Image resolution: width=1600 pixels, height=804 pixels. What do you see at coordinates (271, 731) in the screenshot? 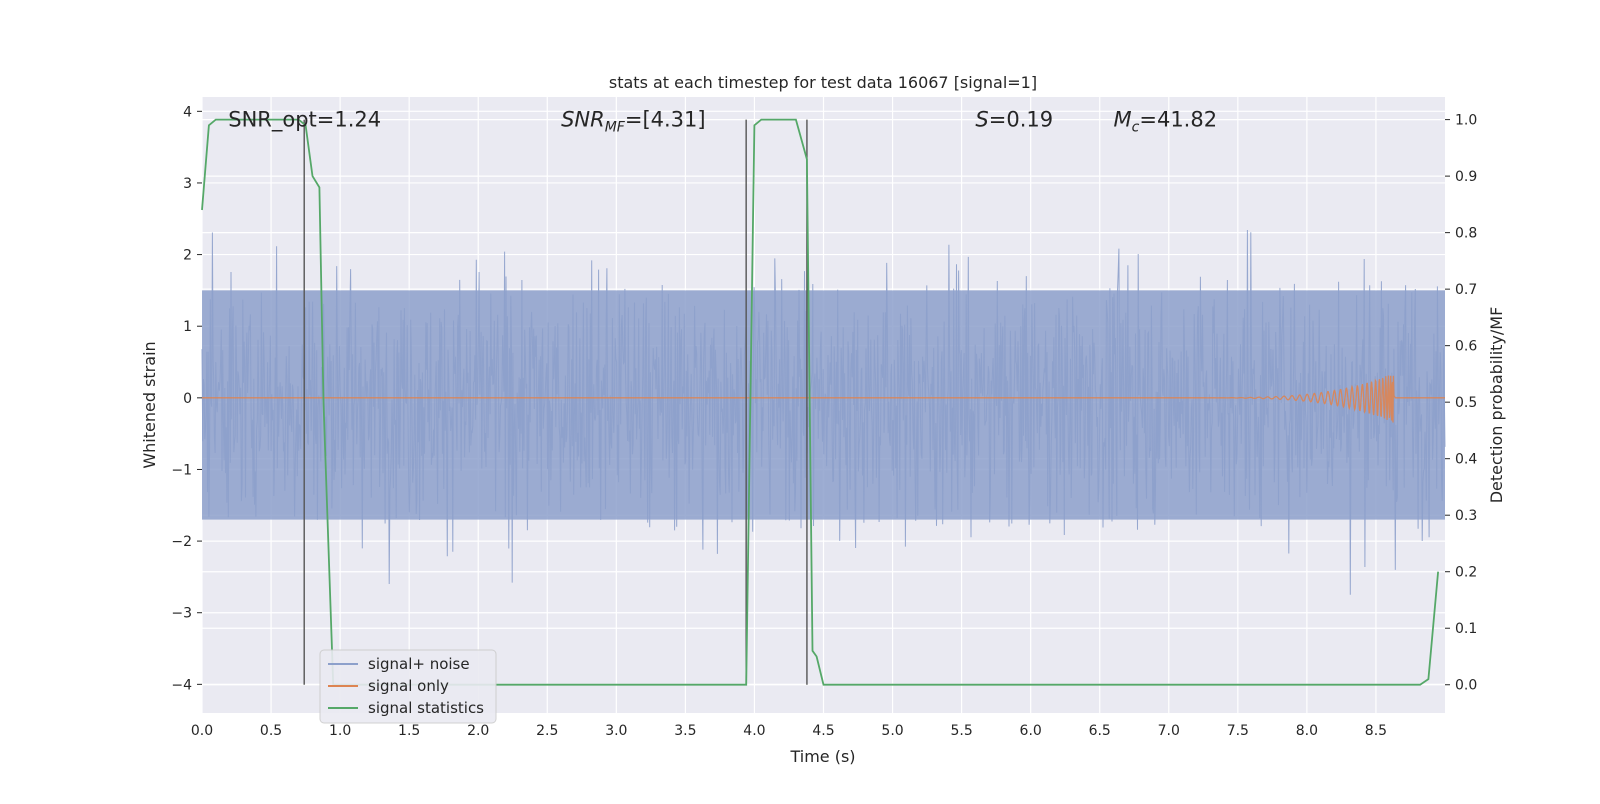
I see `x-tick-label-1: 0.5` at bounding box center [271, 731].